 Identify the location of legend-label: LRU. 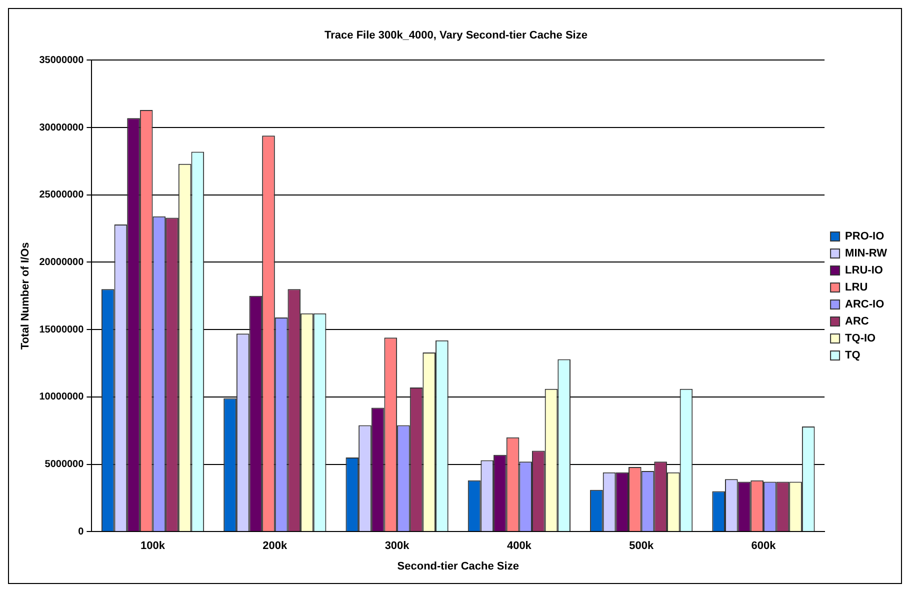
(856, 288).